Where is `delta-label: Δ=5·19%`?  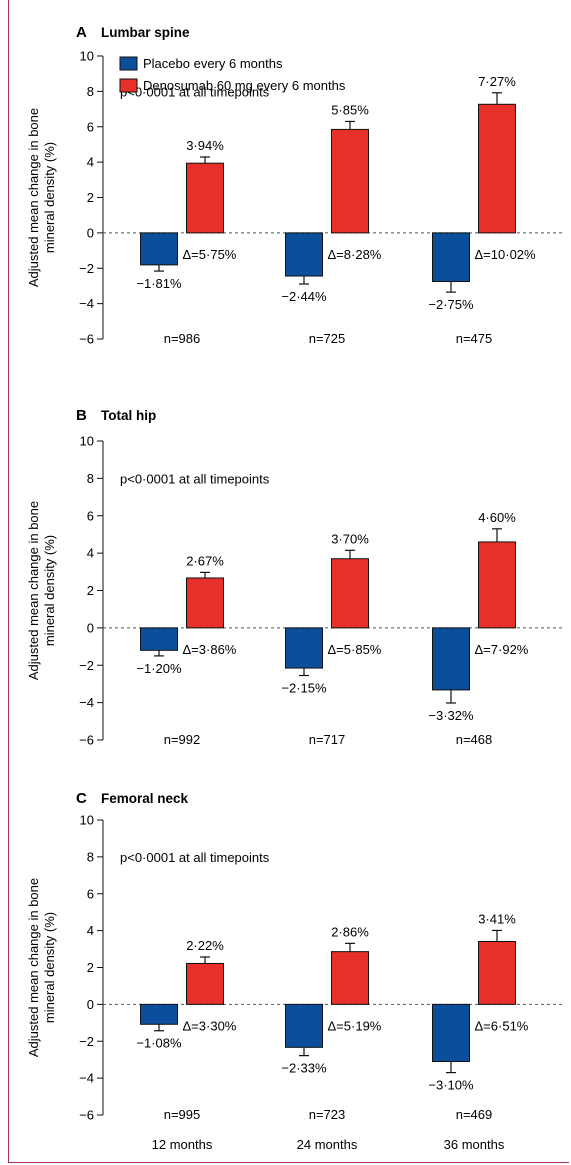 delta-label: Δ=5·19% is located at coordinates (355, 1025).